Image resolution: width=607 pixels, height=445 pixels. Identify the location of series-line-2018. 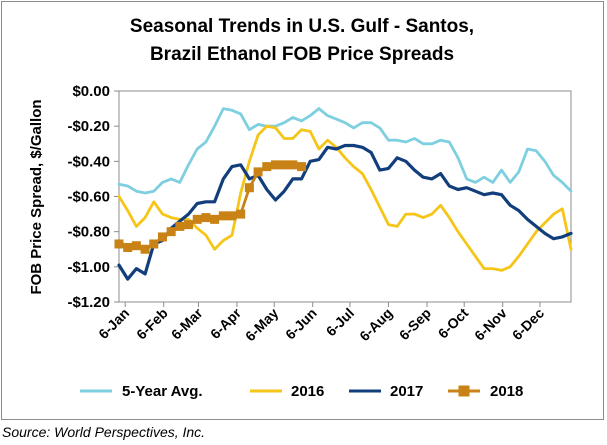
(210, 207).